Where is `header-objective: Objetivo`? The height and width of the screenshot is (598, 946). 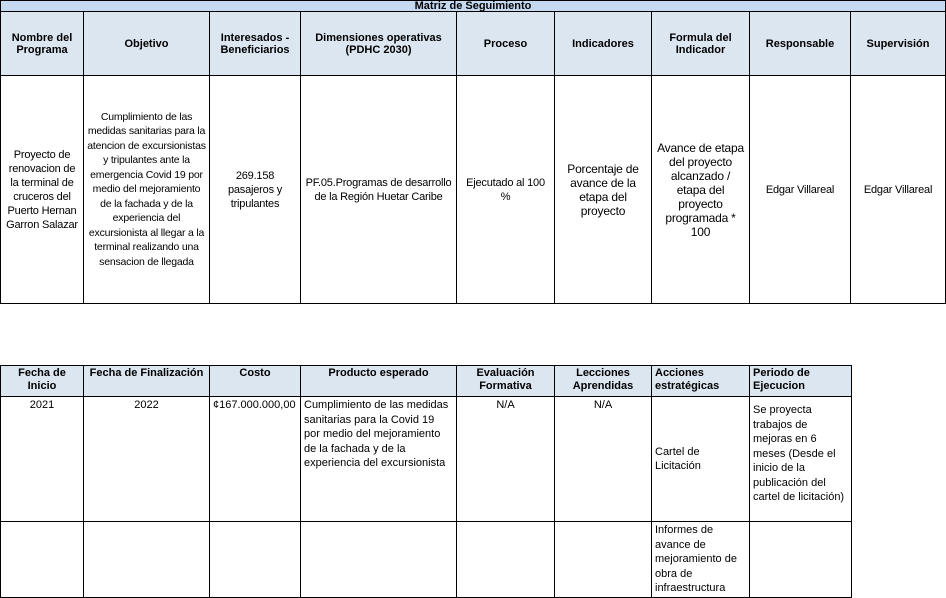
header-objective: Objetivo is located at coordinates (146, 43).